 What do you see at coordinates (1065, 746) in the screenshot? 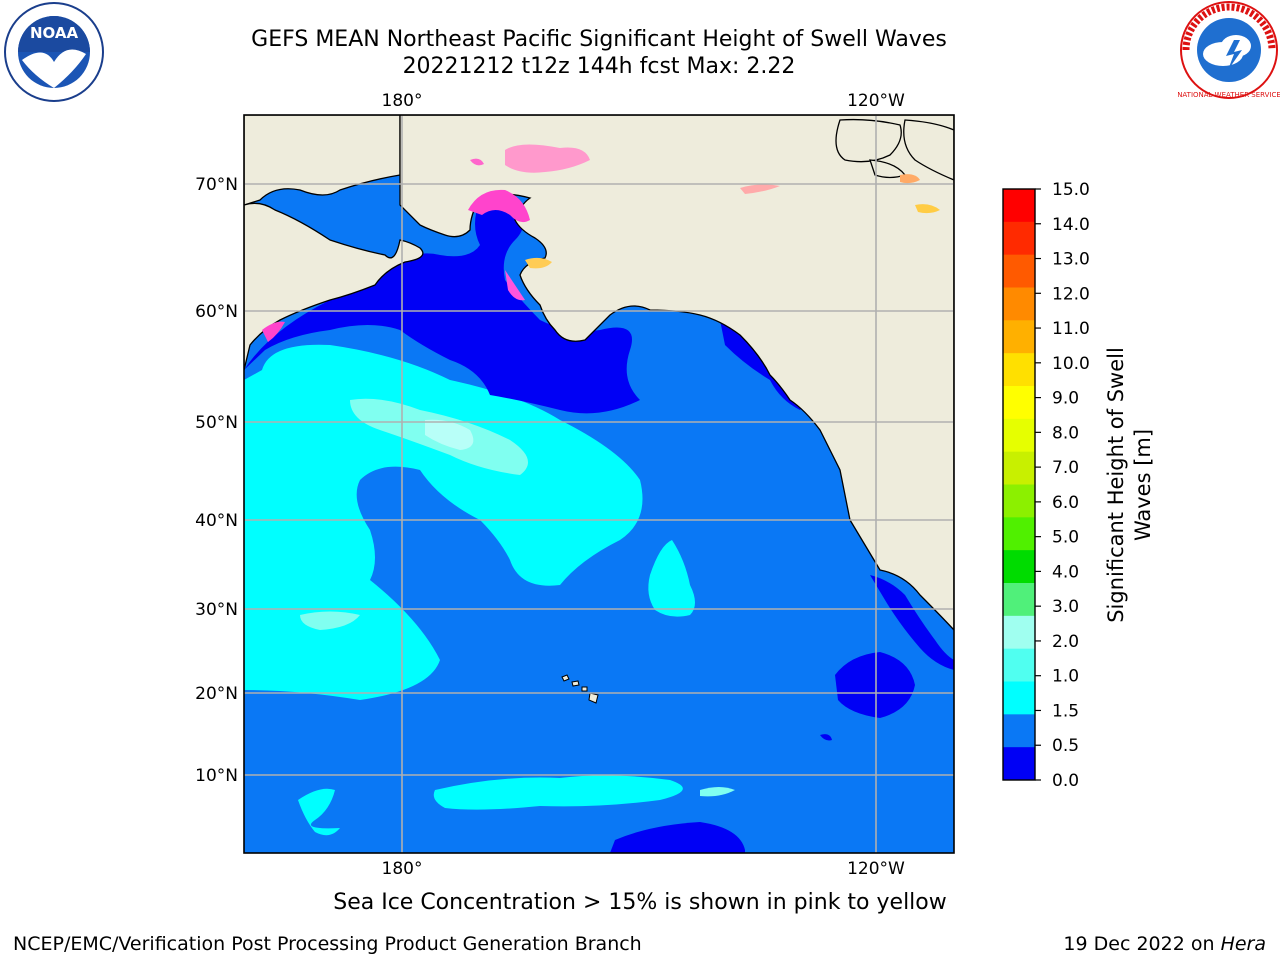
I see `colorbar-tick-label: 0.5` at bounding box center [1065, 746].